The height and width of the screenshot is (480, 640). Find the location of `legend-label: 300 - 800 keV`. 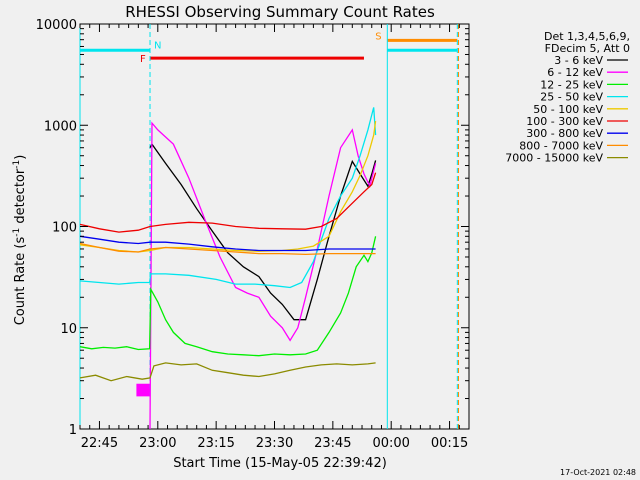

legend-label: 300 - 800 keV is located at coordinates (564, 133).